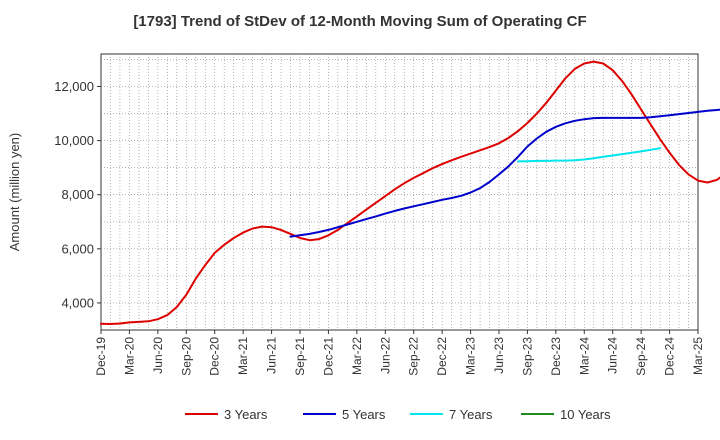 This screenshot has width=720, height=440. Describe the element at coordinates (471, 414) in the screenshot. I see `legend-label: 7 Years` at that location.